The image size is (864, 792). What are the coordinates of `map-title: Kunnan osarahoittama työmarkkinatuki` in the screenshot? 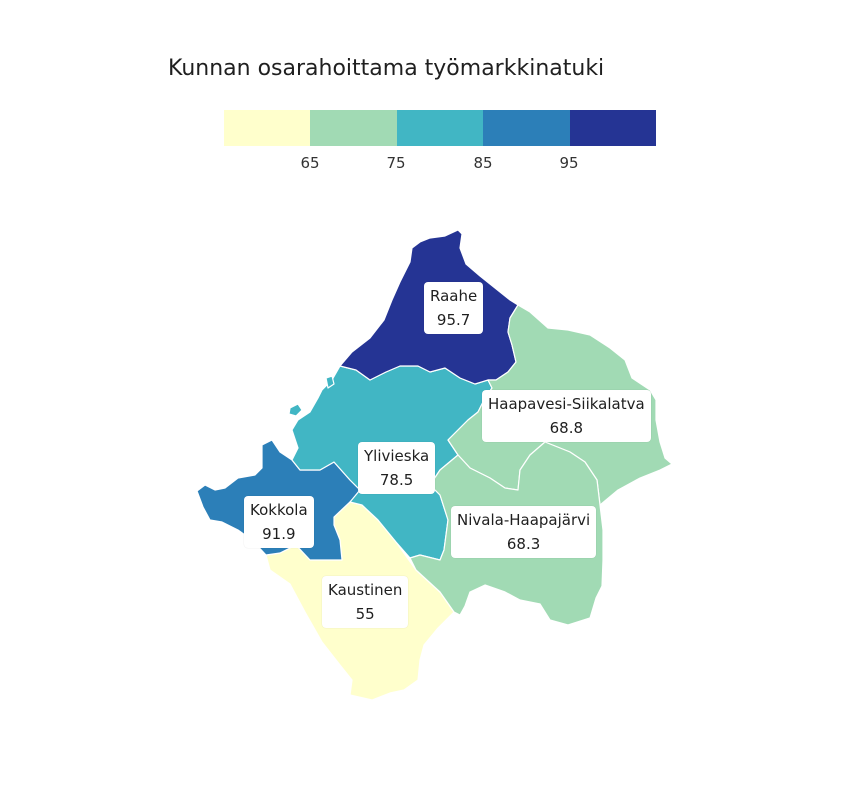 It's located at (386, 68).